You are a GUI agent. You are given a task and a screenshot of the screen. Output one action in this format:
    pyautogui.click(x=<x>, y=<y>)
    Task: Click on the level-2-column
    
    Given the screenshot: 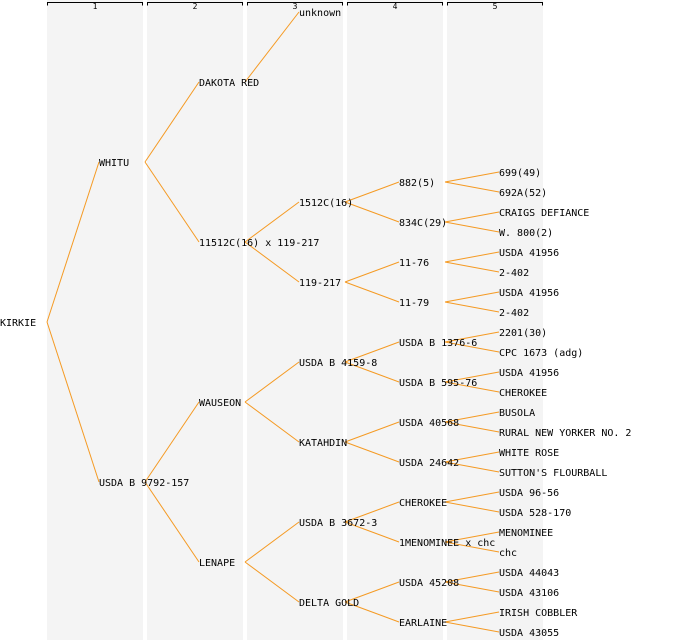 What is the action you would take?
    pyautogui.click(x=195, y=320)
    